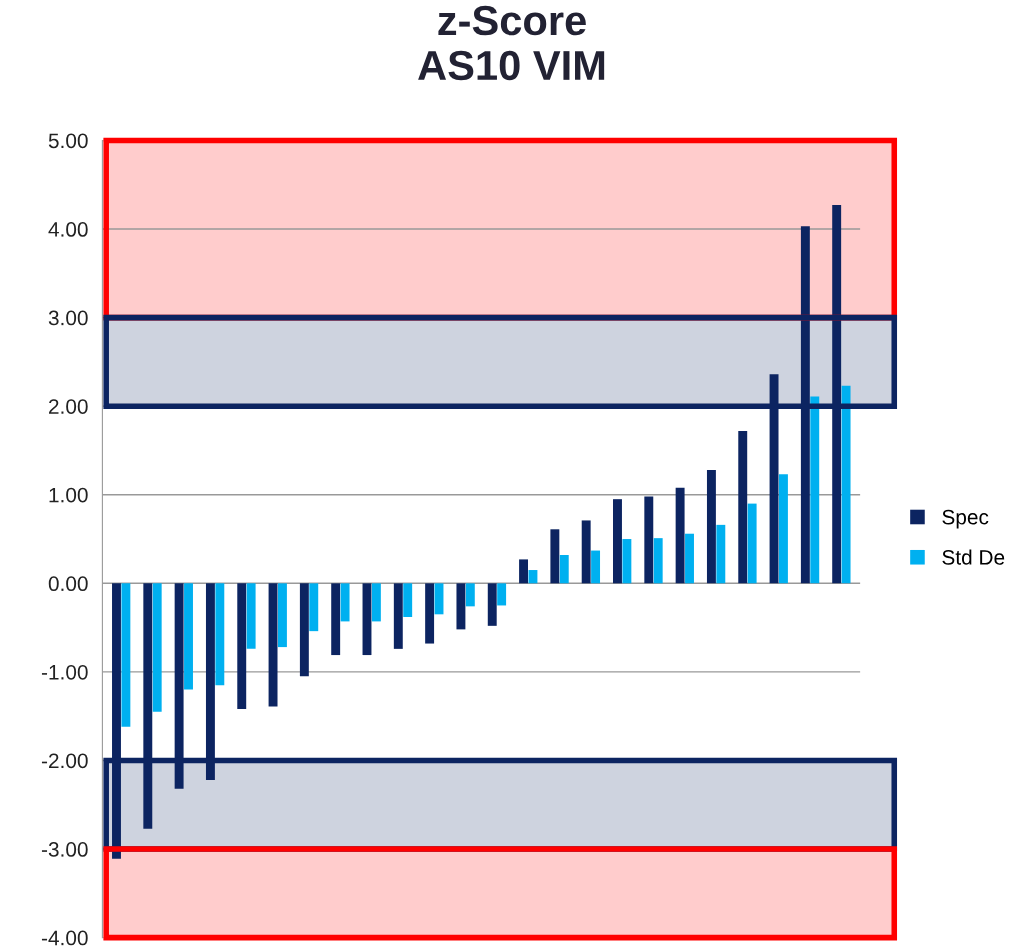  What do you see at coordinates (965, 519) in the screenshot?
I see `legend-label: Spec` at bounding box center [965, 519].